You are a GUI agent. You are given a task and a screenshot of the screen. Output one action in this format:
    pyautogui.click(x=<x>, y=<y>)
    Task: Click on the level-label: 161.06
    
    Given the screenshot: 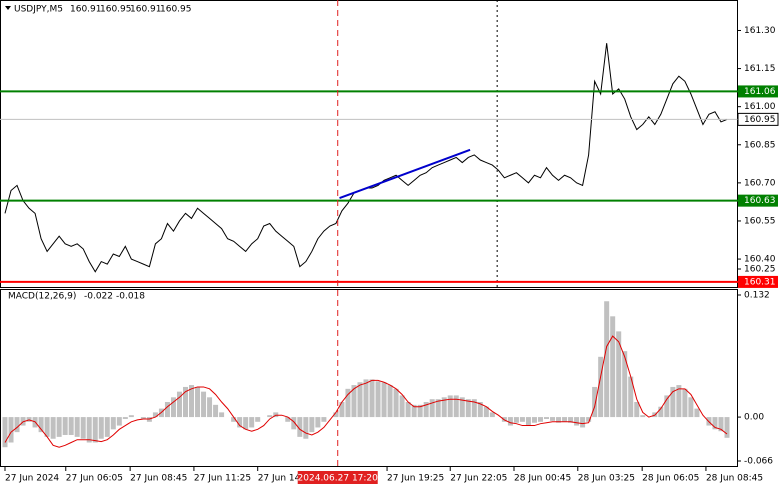 What is the action you would take?
    pyautogui.click(x=760, y=92)
    